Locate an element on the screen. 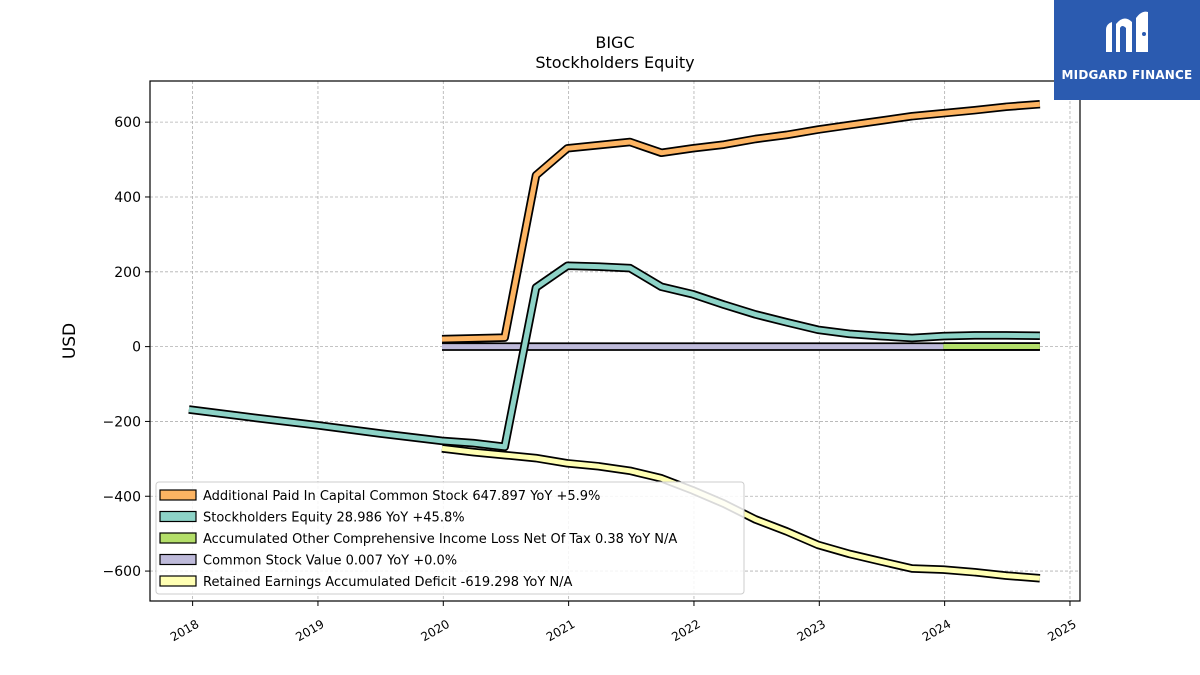 This screenshot has width=1200, height=675. chart-title: BIGC is located at coordinates (614, 42).